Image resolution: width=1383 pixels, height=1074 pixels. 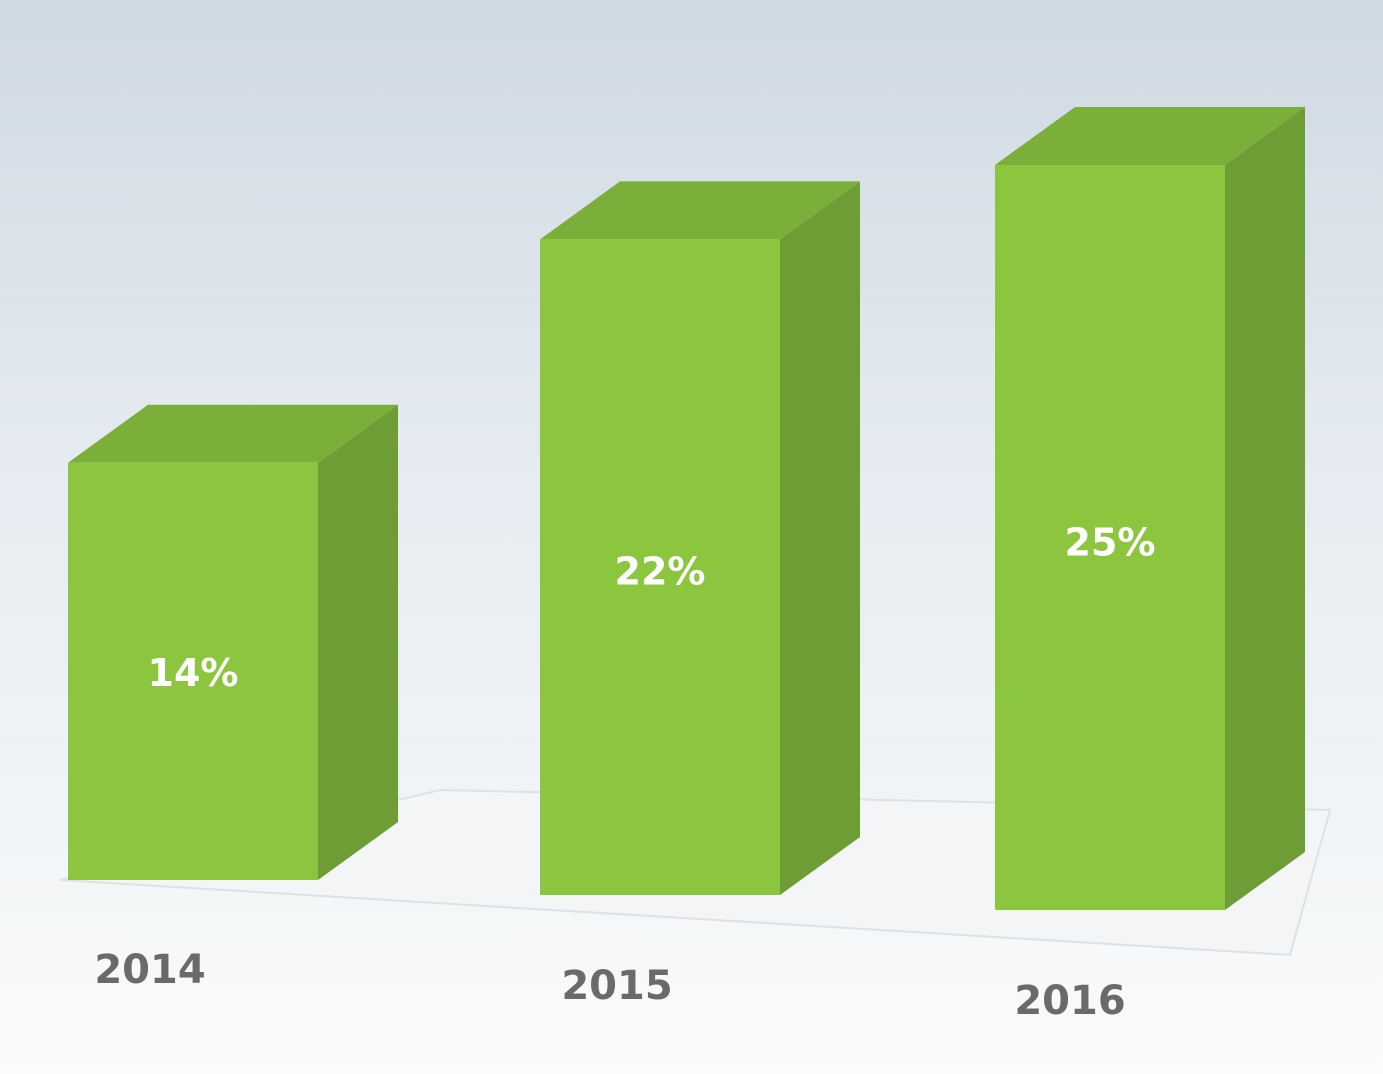 I want to click on value-label: 14%, so click(x=193, y=673).